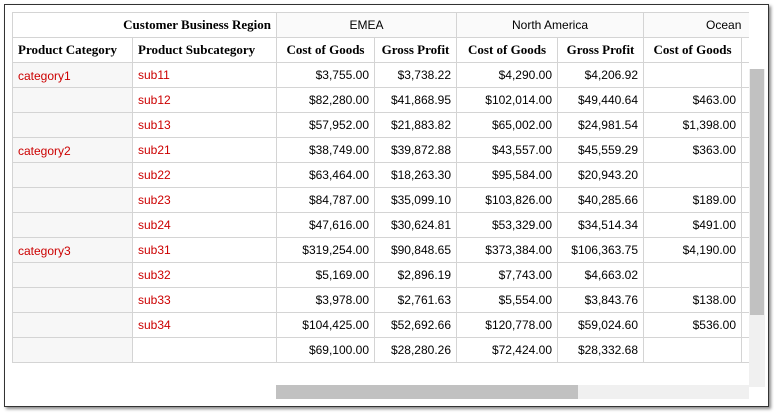 The image size is (774, 416). Describe the element at coordinates (72, 250) in the screenshot. I see `category-cell: category3` at that location.